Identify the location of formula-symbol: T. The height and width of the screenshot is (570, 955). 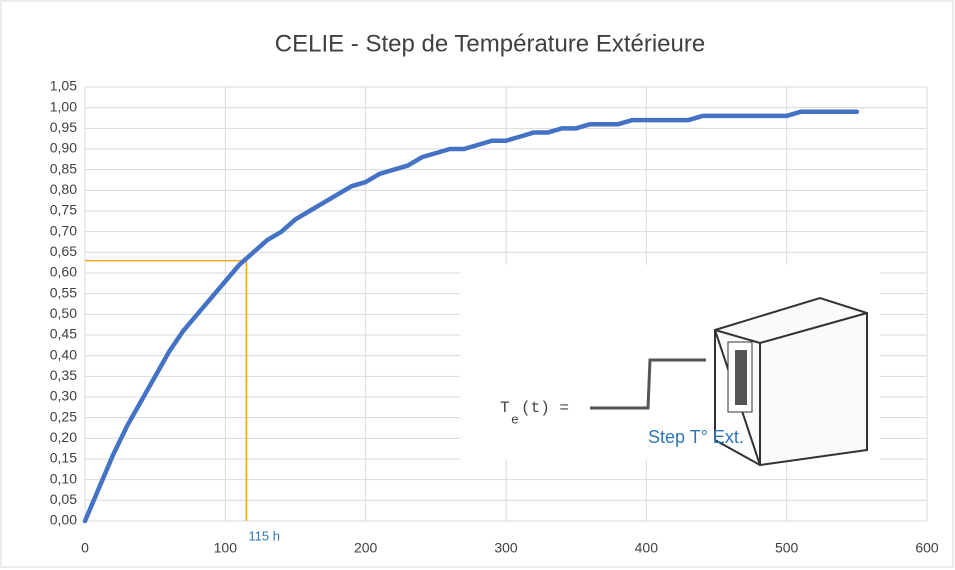
(505, 408).